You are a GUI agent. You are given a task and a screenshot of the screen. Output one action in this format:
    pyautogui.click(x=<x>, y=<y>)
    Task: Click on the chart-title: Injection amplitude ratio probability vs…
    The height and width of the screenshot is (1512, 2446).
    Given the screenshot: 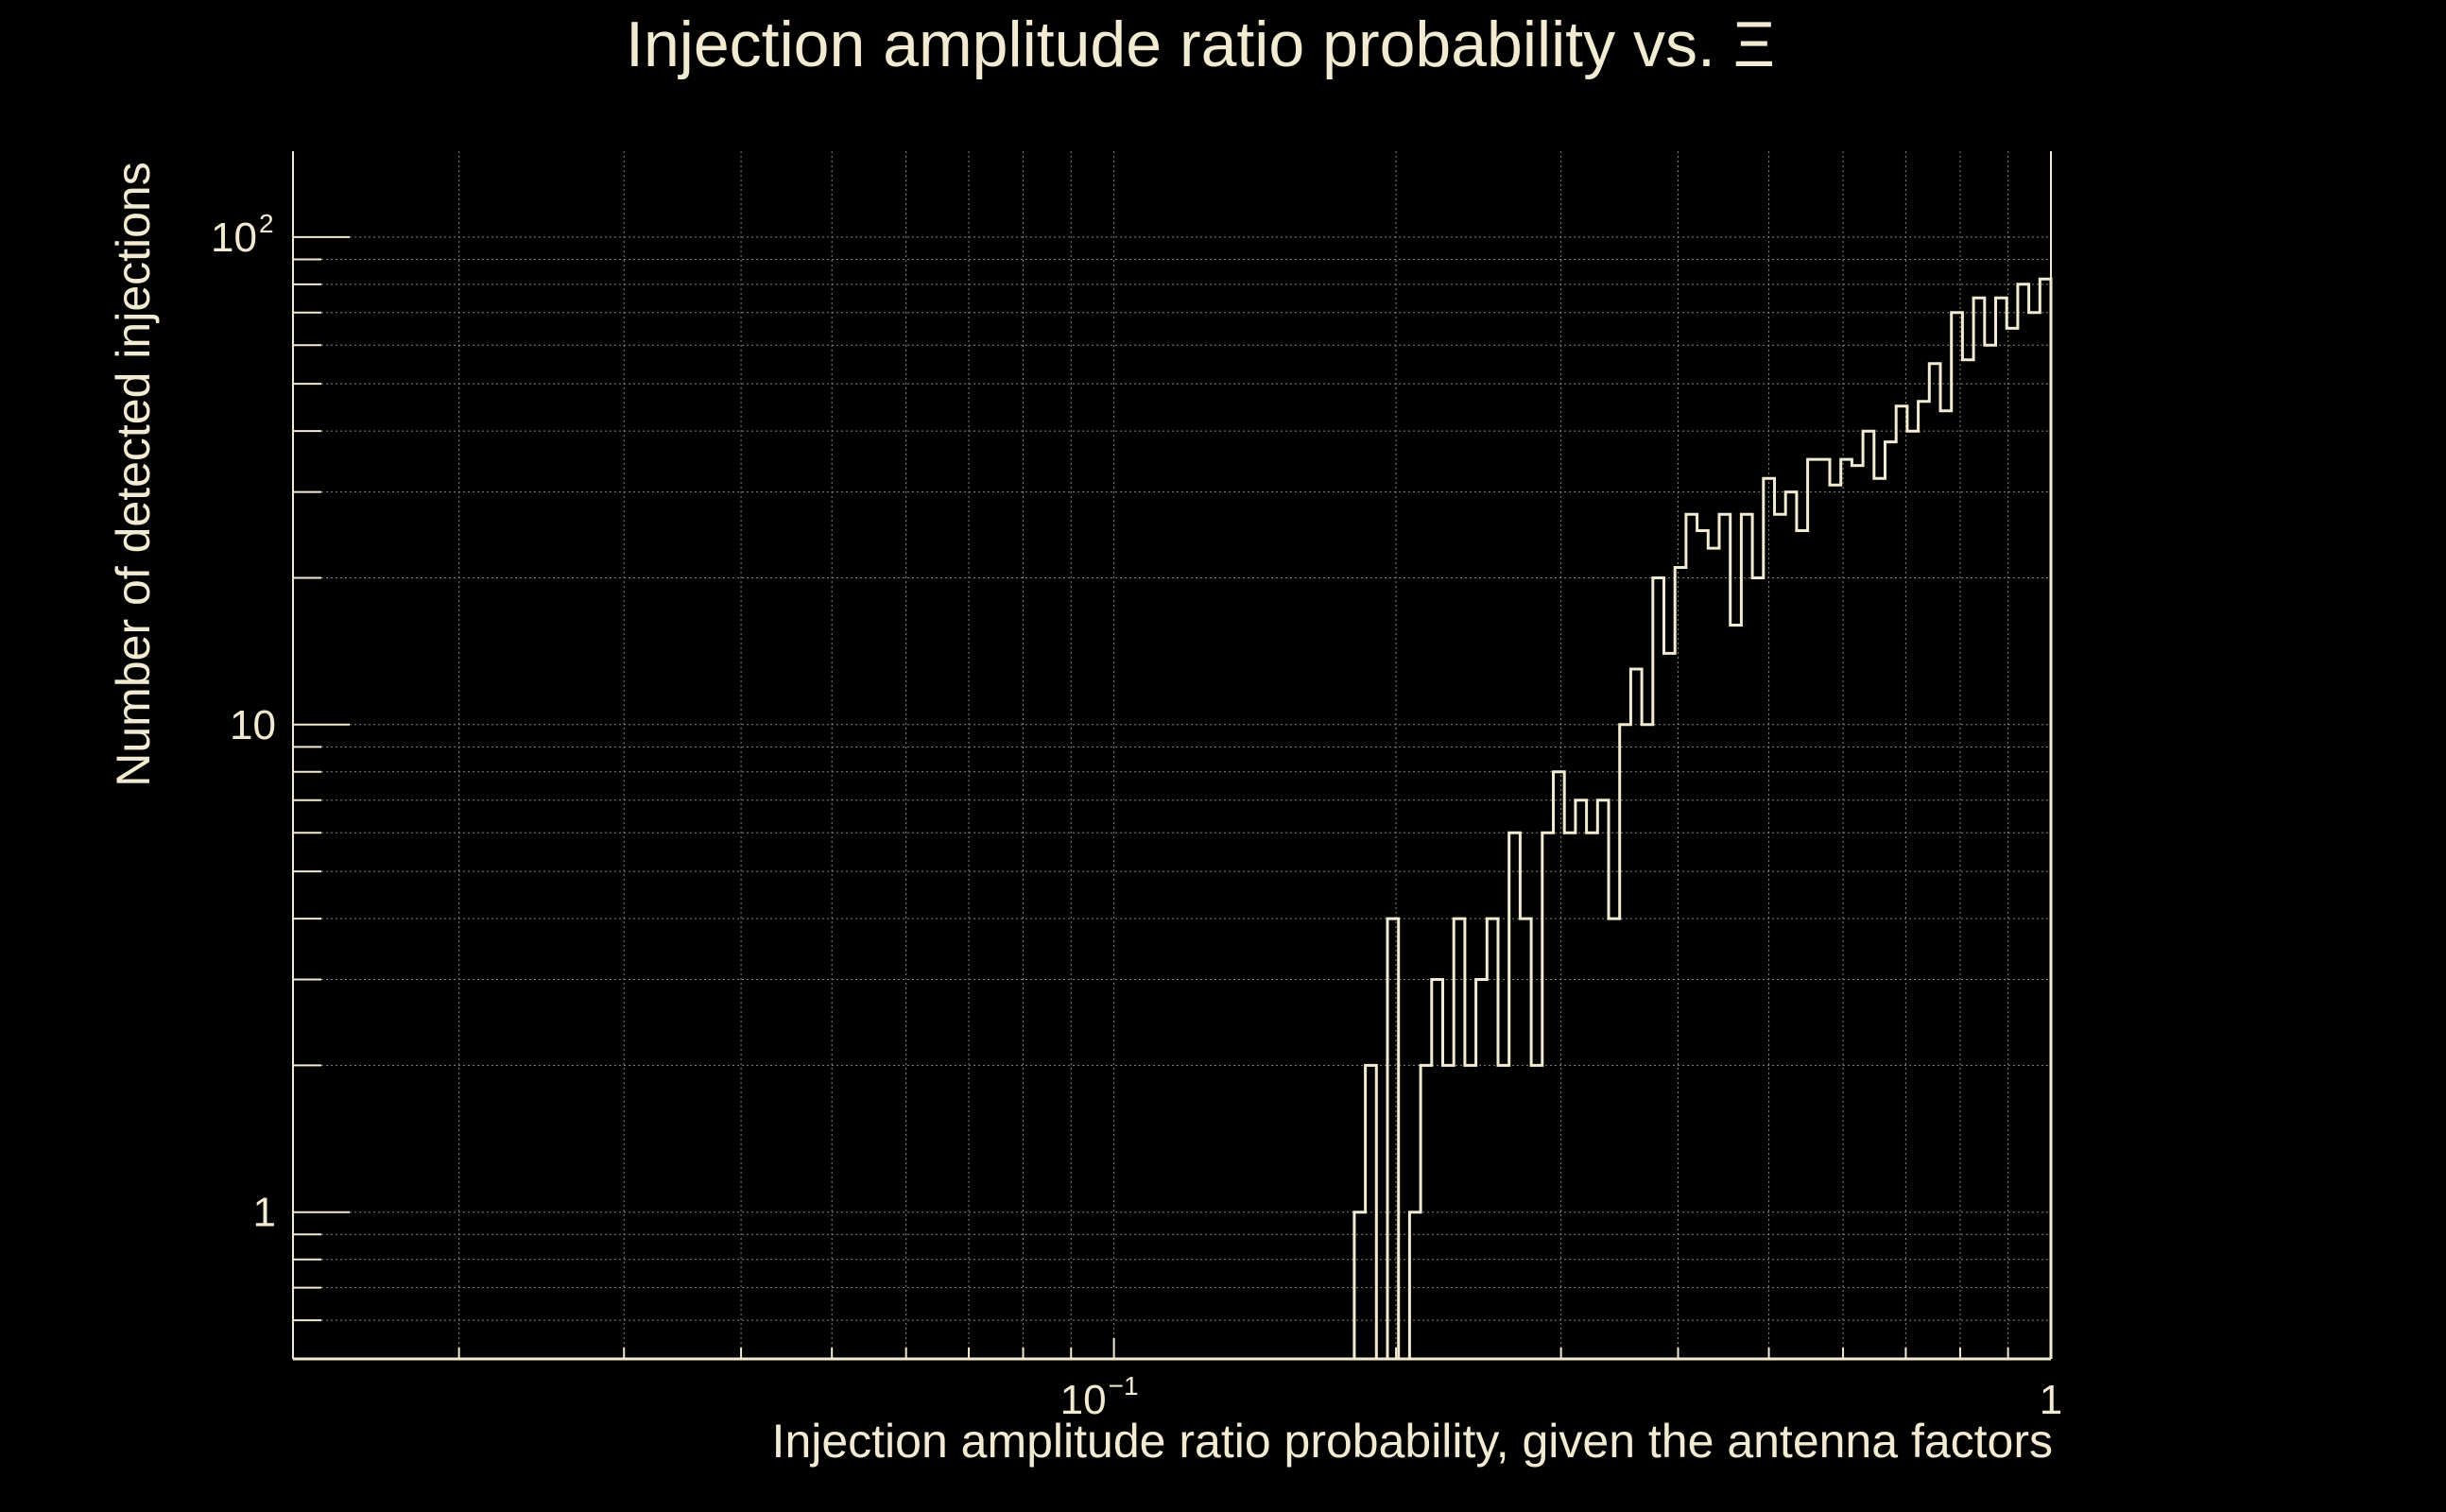 What is the action you would take?
    pyautogui.click(x=1200, y=44)
    